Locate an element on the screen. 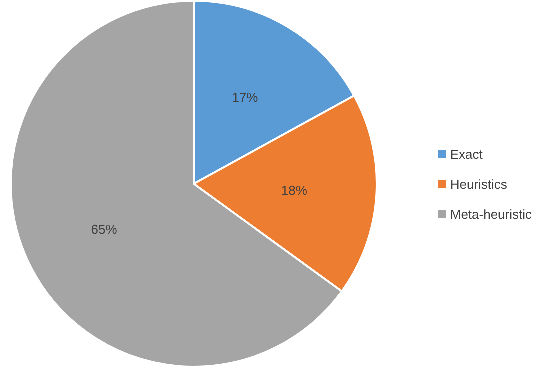 The image size is (550, 369). data-label: 65% is located at coordinates (104, 230).